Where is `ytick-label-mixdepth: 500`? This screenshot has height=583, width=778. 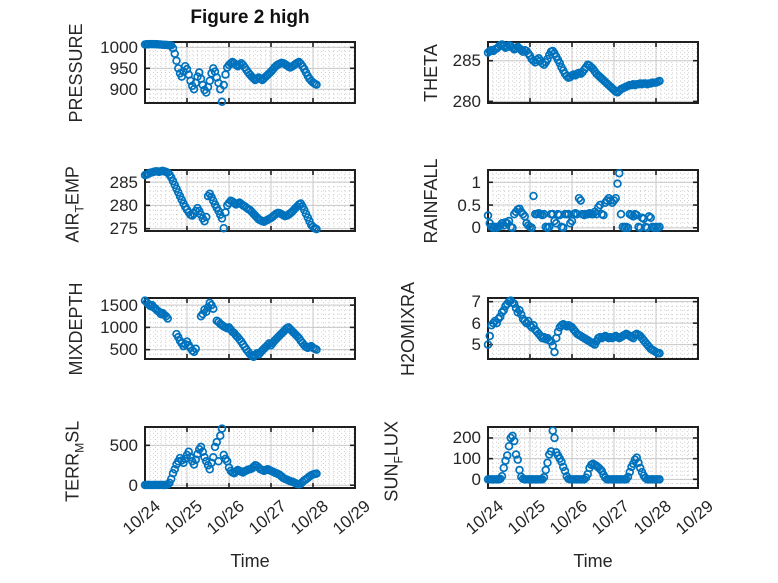 ytick-label-mixdepth: 500 is located at coordinates (123, 350).